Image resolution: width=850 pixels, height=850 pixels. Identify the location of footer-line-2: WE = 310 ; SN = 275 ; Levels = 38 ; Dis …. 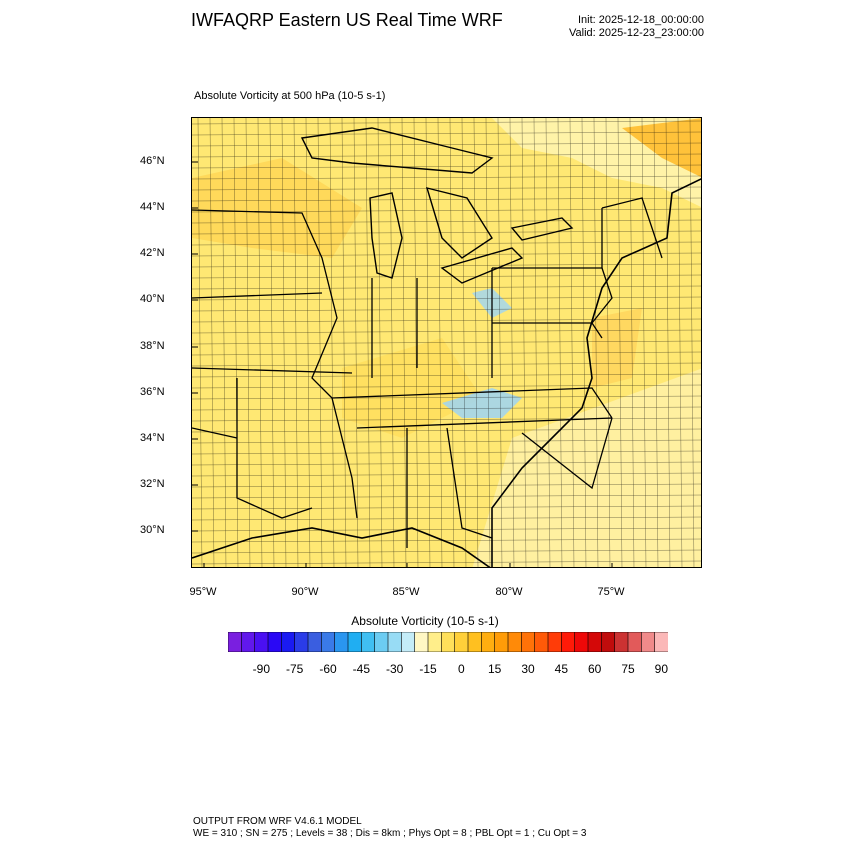
(390, 833).